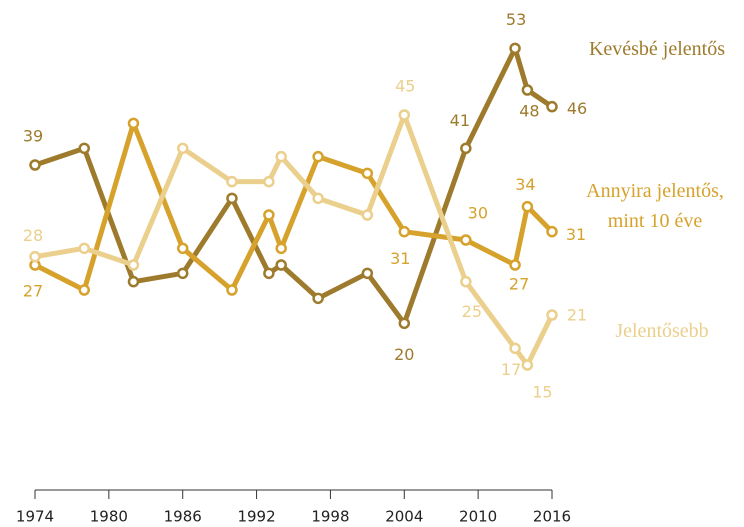 This screenshot has width=744, height=527. I want to click on data-label: 41, so click(460, 120).